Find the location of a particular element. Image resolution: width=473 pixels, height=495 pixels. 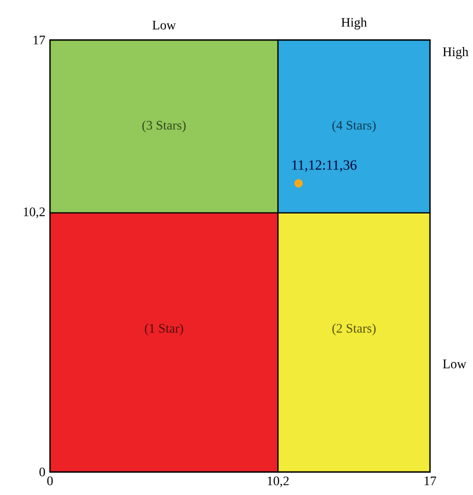

annotation: (2 Stars) is located at coordinates (354, 330).